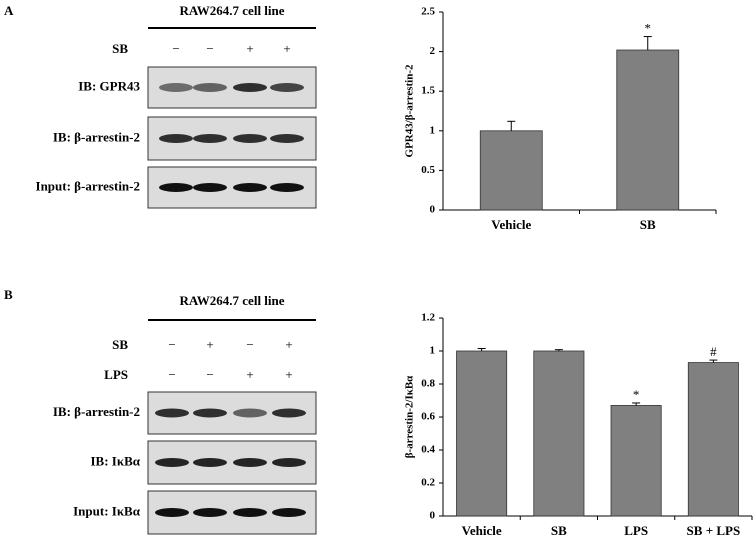 This screenshot has width=756, height=542. Describe the element at coordinates (9, 10) in the screenshot. I see `panel-letter: A` at that location.